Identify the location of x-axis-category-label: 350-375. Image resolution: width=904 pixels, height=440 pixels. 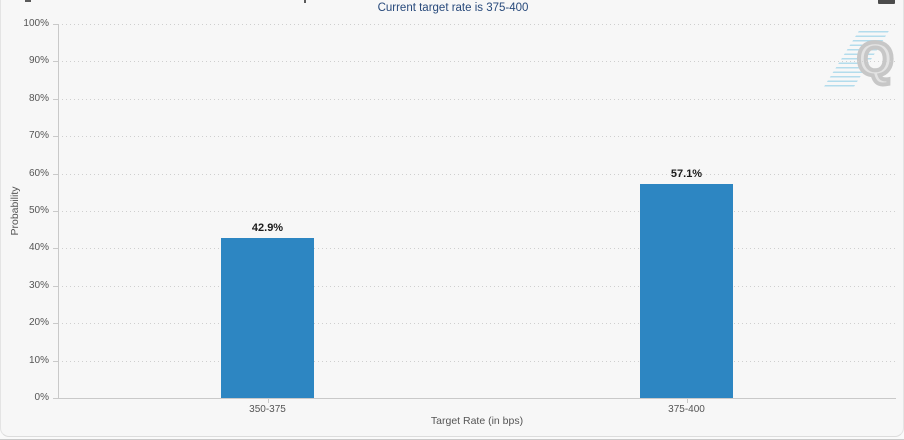
(267, 409).